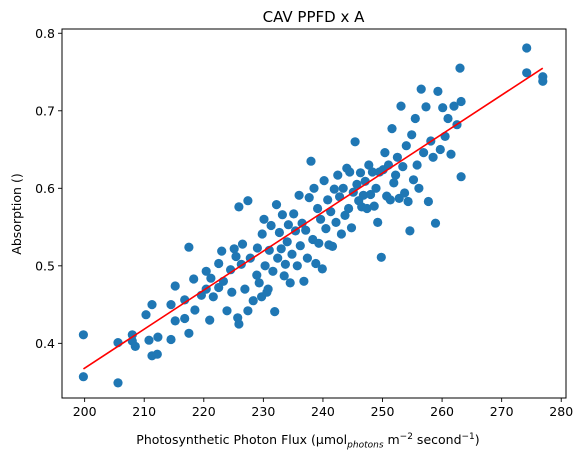 The image size is (577, 462). Describe the element at coordinates (45, 188) in the screenshot. I see `y-tick-label: 0.6` at that location.